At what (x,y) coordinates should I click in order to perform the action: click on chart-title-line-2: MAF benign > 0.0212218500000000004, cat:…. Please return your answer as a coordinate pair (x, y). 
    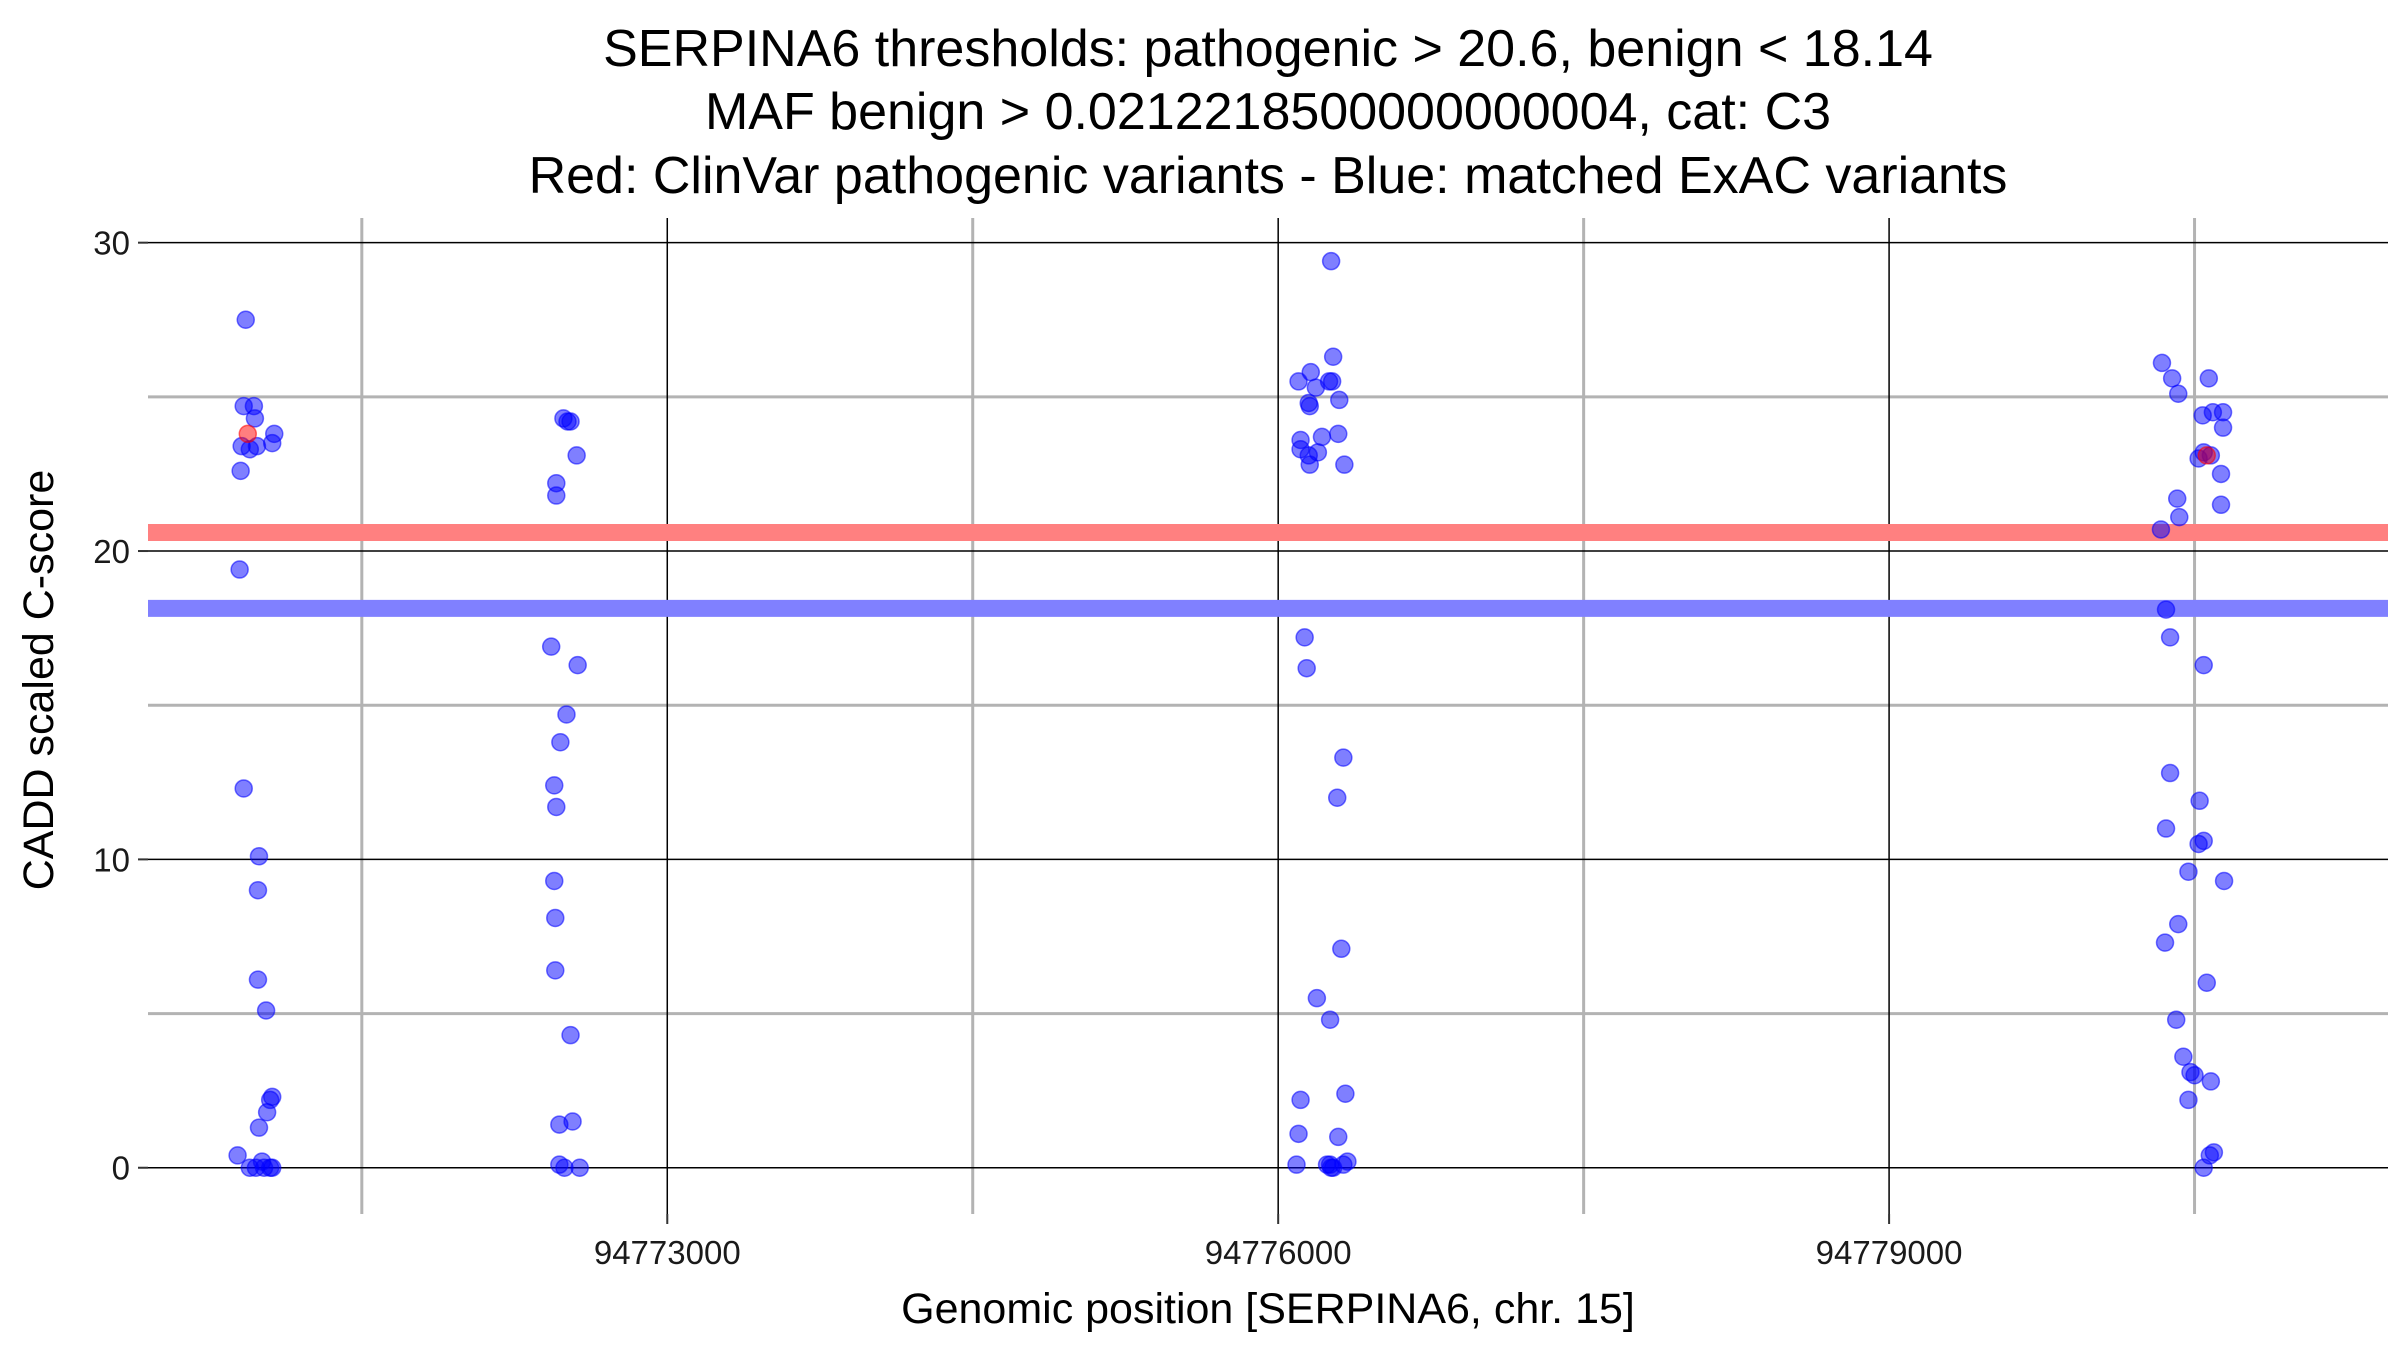
    Looking at the image, I should click on (1268, 112).